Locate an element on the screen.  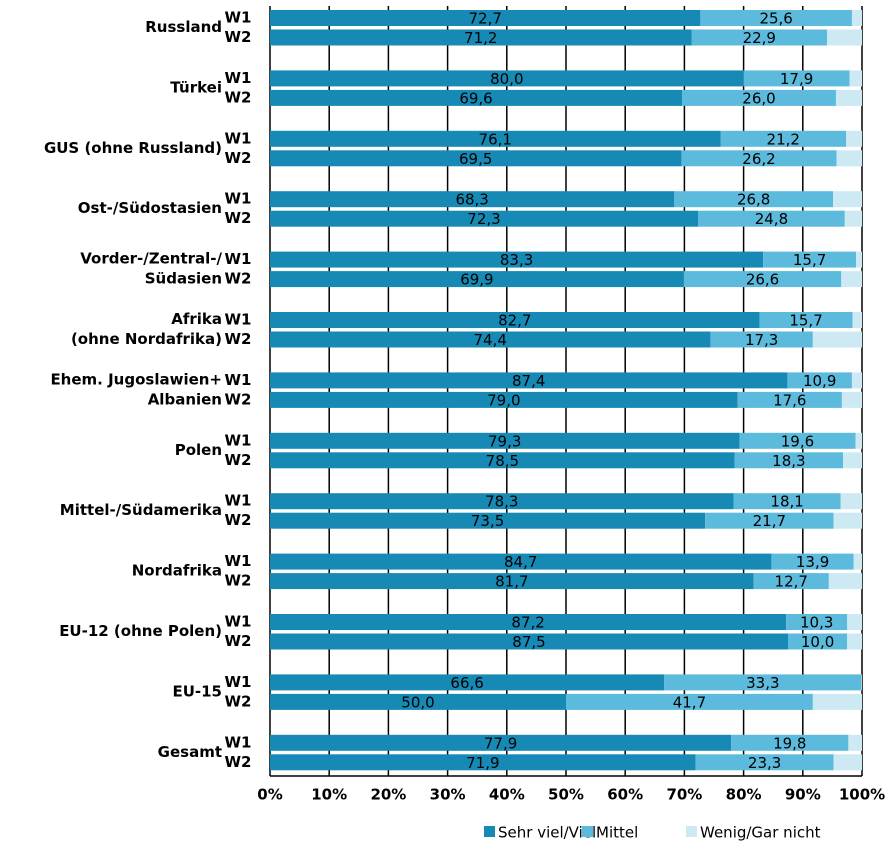
value-label: 22,9 is located at coordinates (759, 38).